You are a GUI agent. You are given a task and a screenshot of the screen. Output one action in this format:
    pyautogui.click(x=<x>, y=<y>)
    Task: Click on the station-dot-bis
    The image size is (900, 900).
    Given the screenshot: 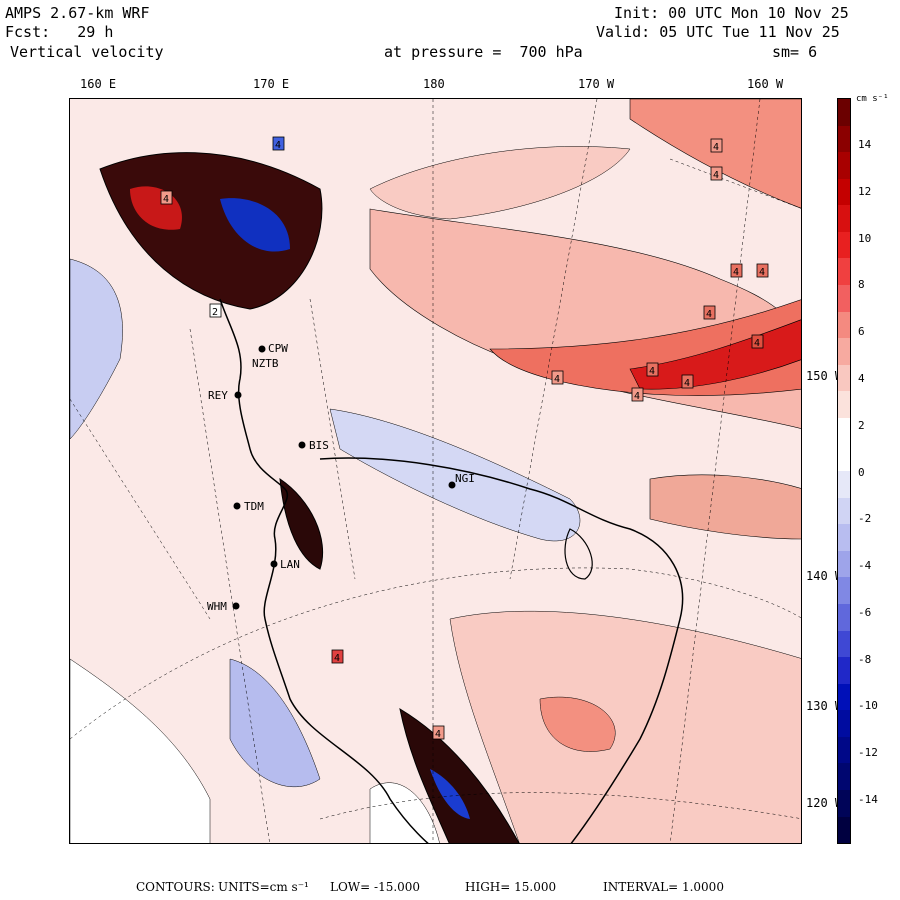 What is the action you would take?
    pyautogui.click(x=302, y=445)
    